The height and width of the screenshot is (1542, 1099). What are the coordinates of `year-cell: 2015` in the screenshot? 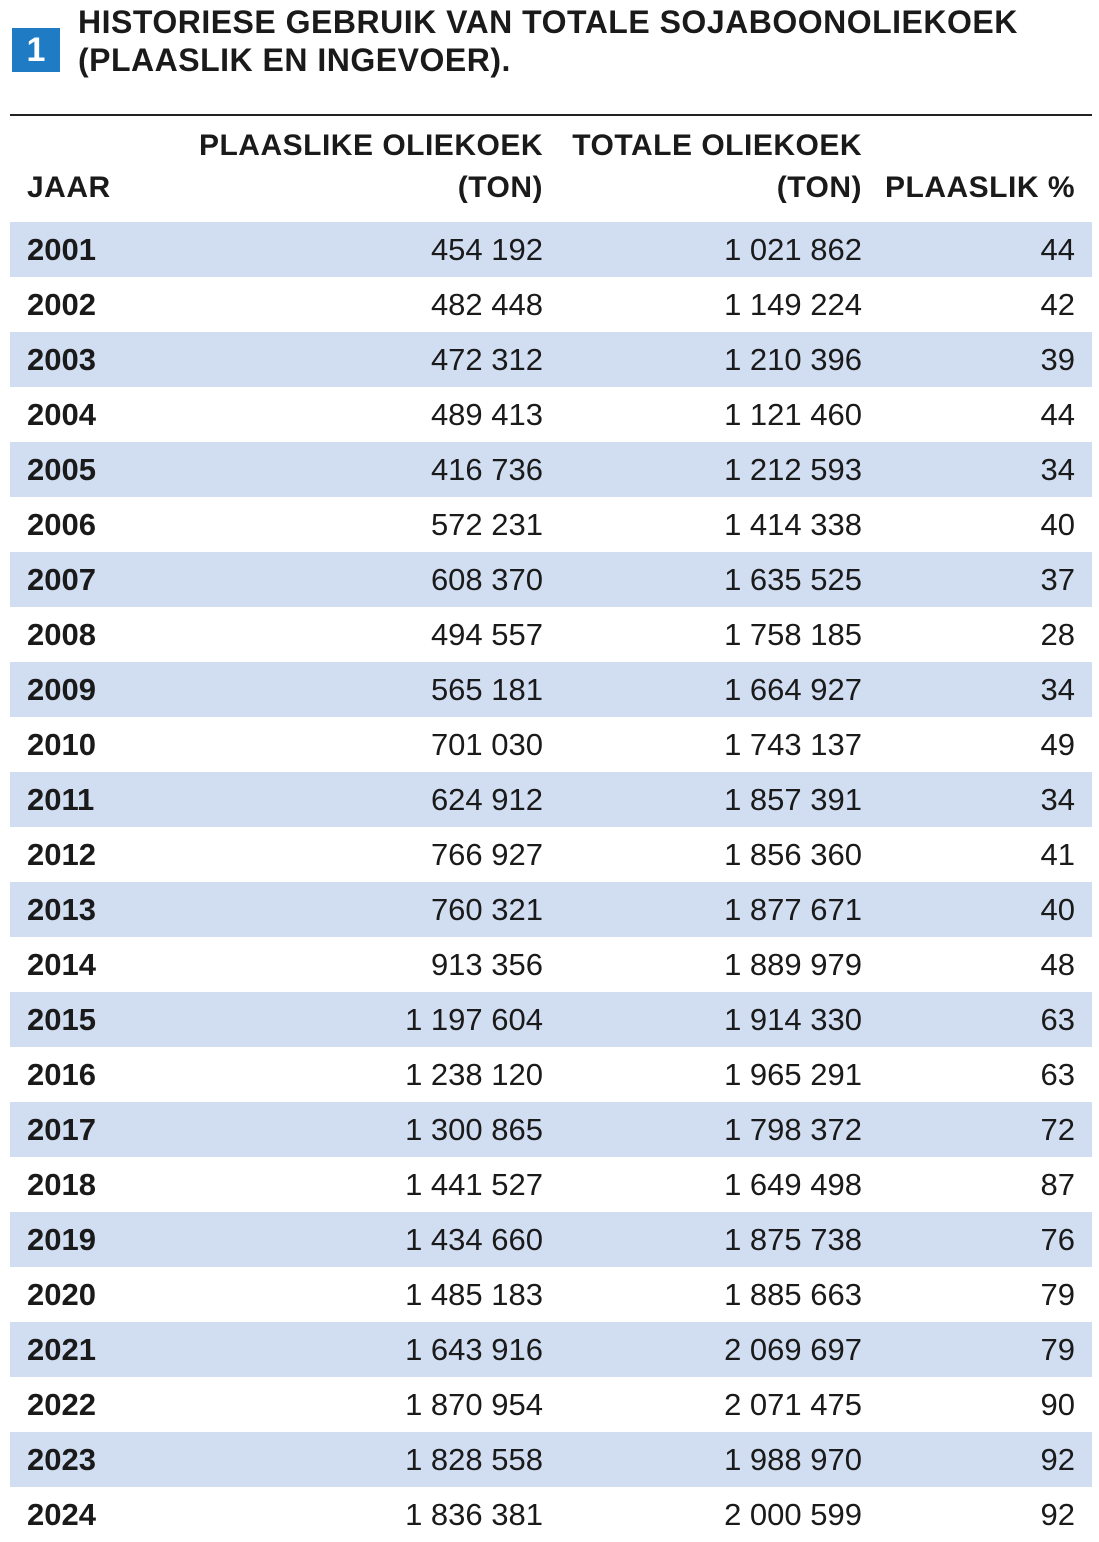 It's located at (61, 1019).